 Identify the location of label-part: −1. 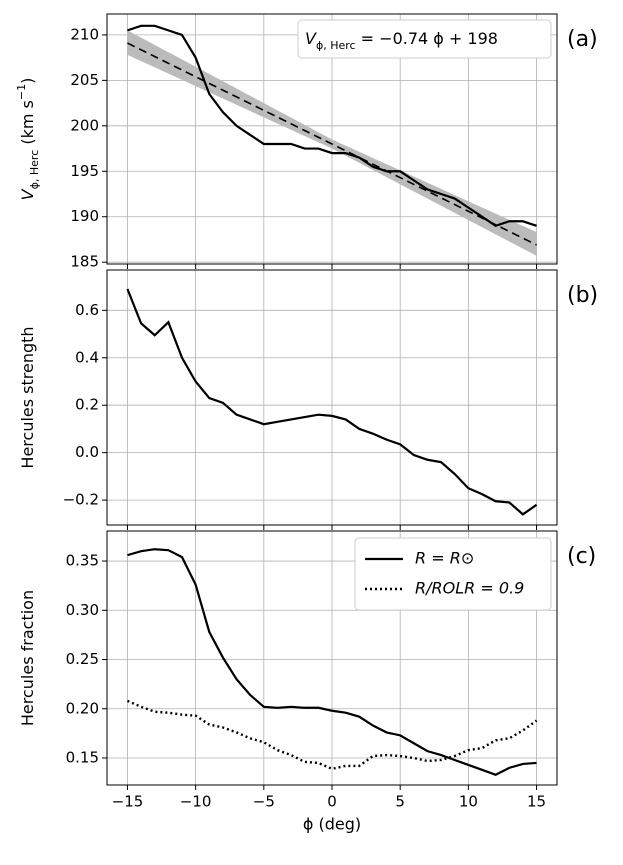
(21, 92).